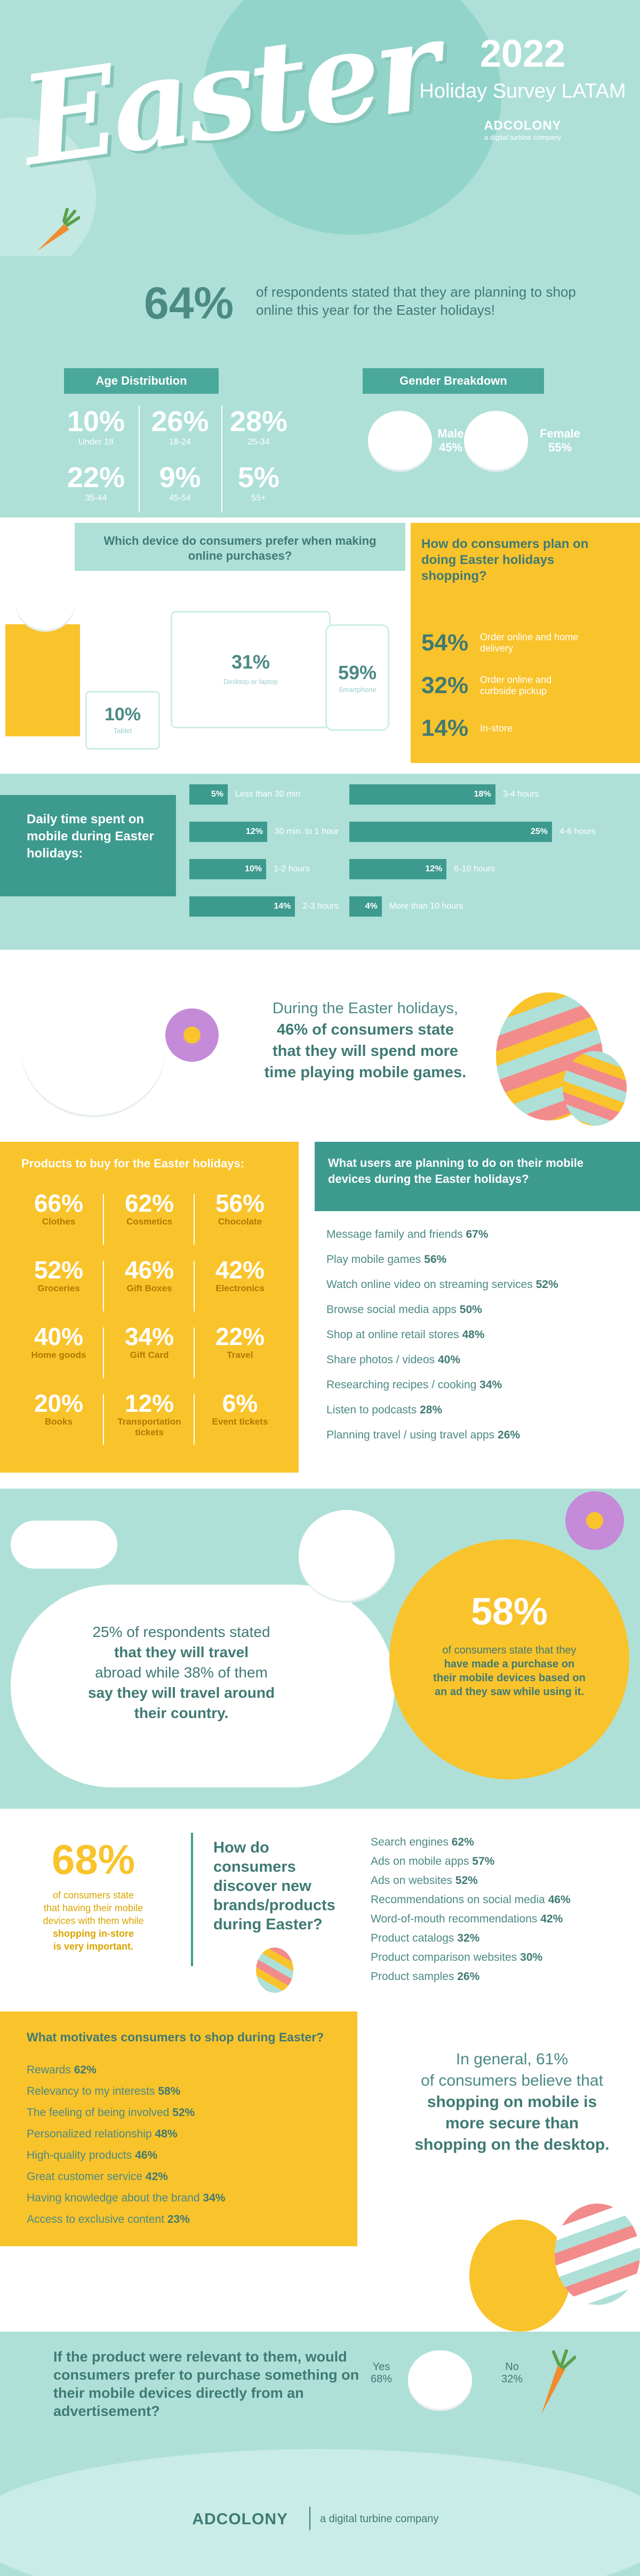 This screenshot has width=640, height=2576. Describe the element at coordinates (371, 1410) in the screenshot. I see `list-label: Listen to podcasts` at that location.